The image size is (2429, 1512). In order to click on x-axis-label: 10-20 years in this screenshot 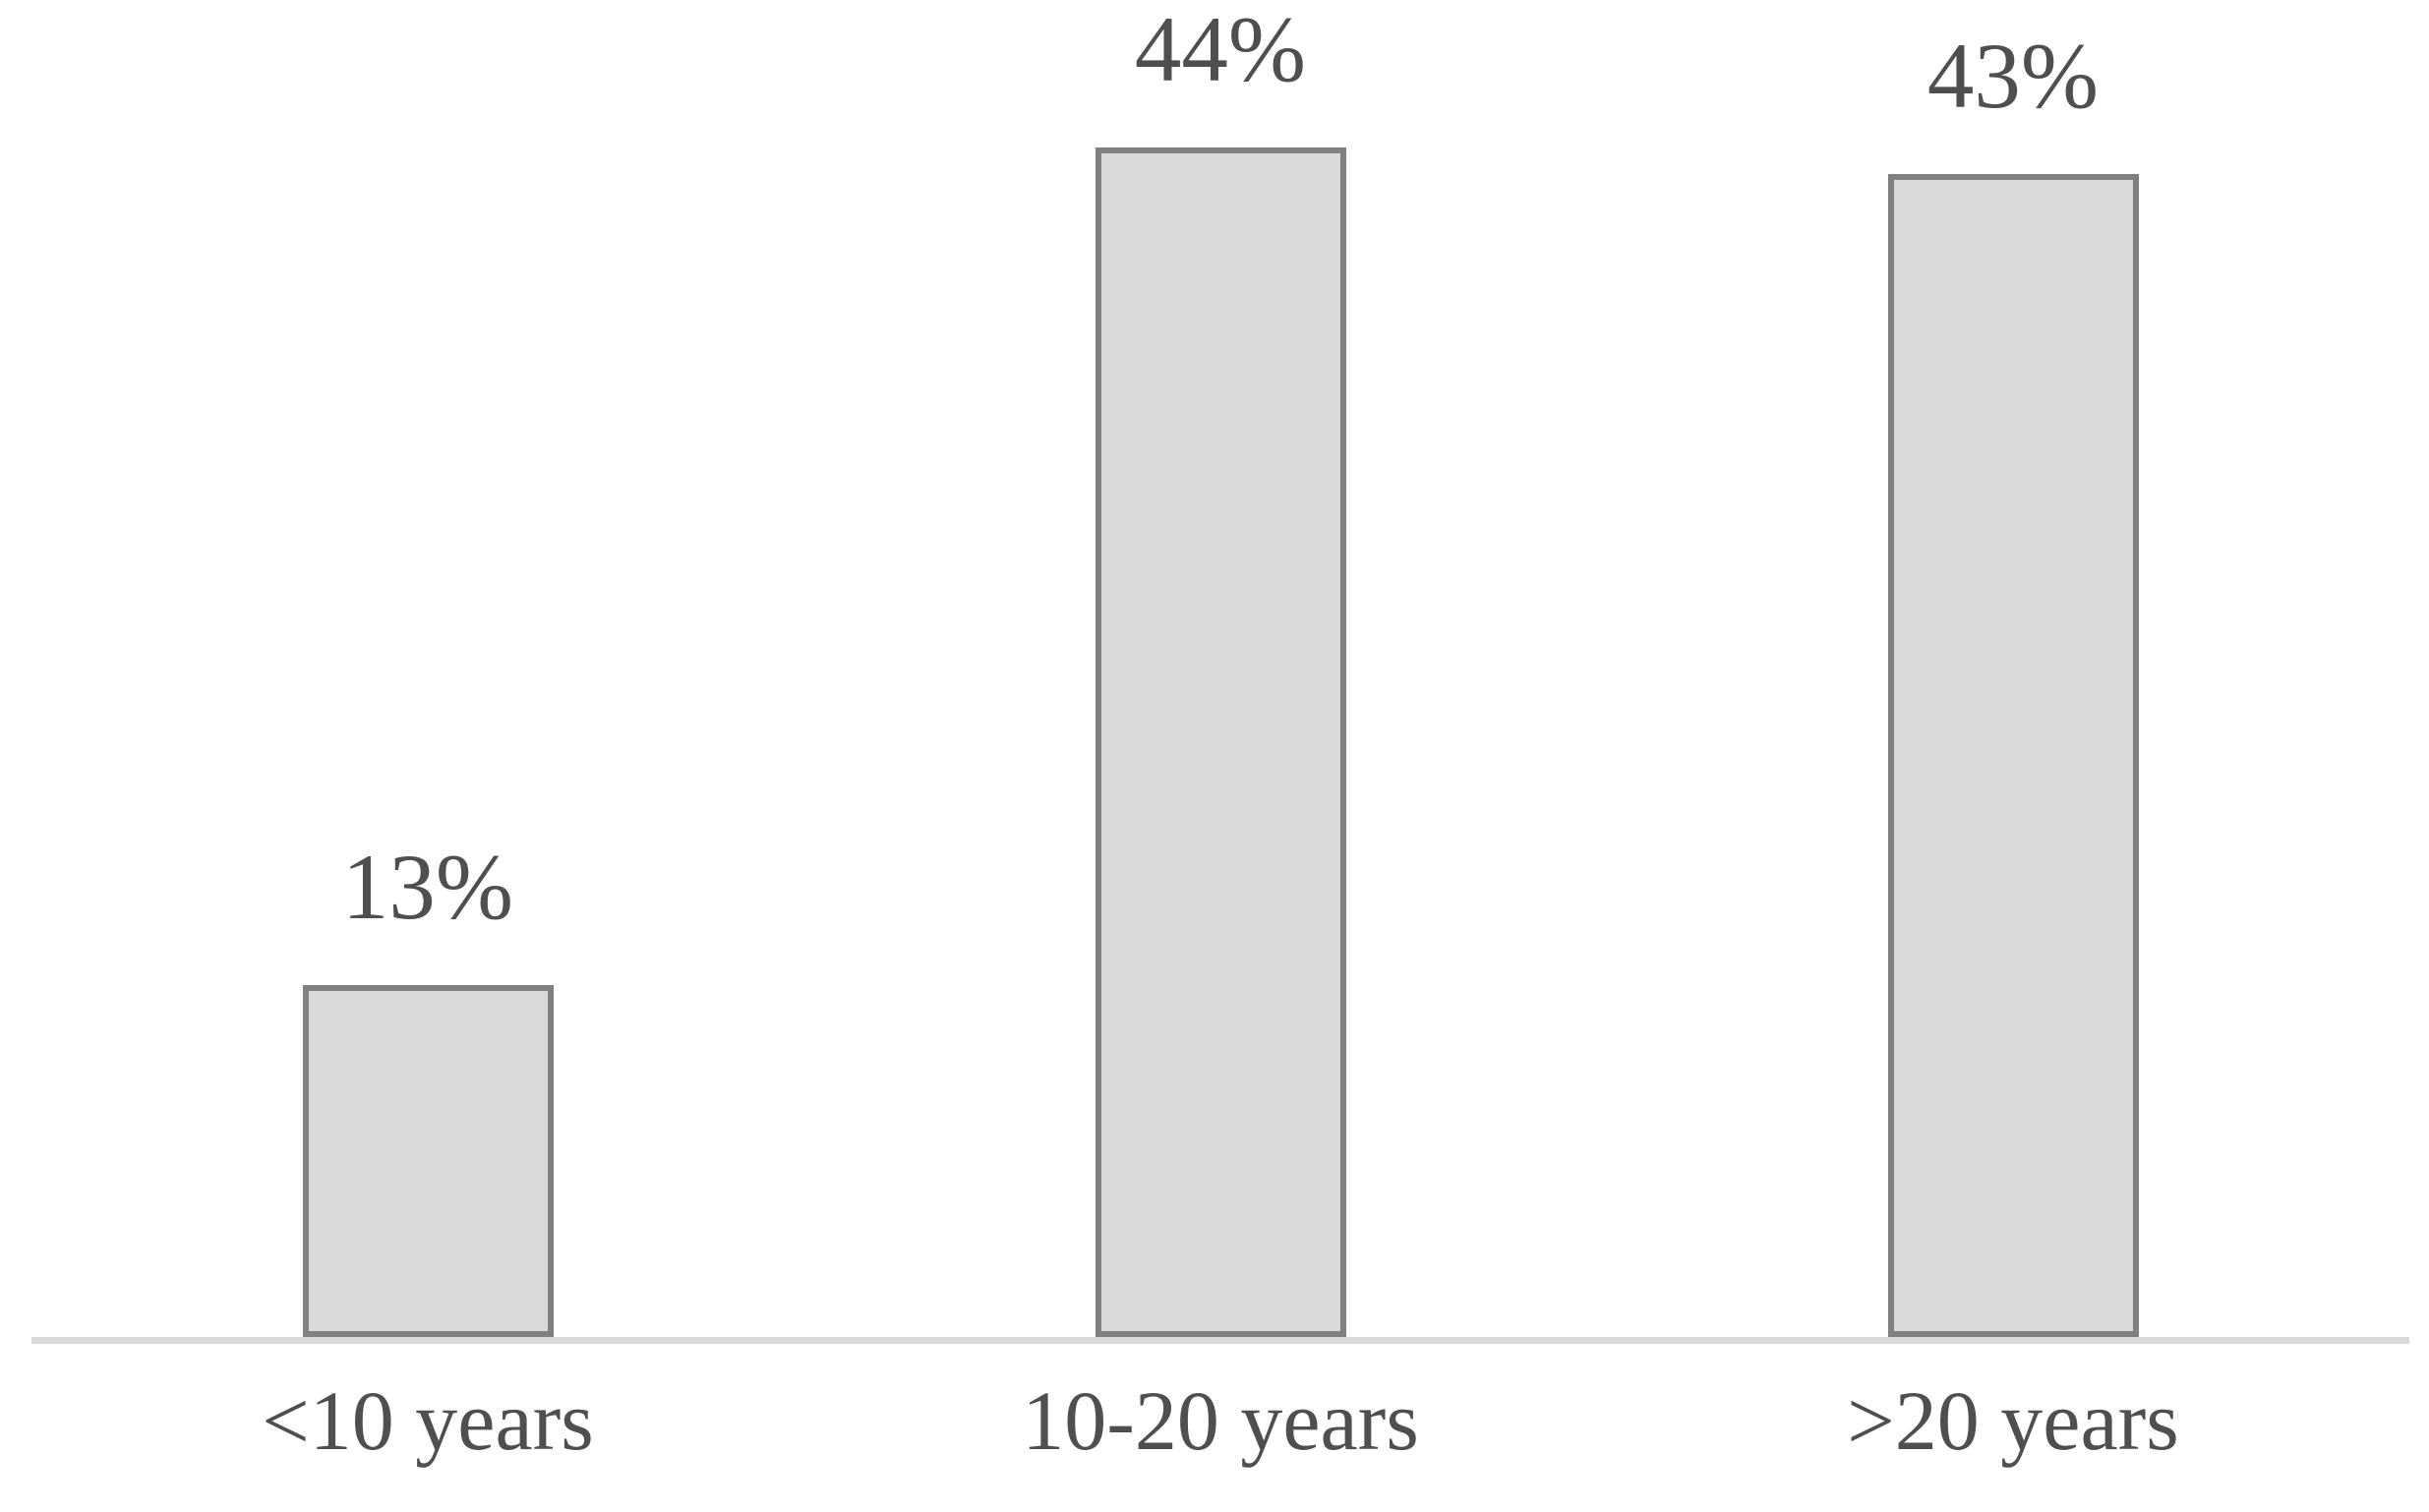, I will do `click(1220, 1420)`.